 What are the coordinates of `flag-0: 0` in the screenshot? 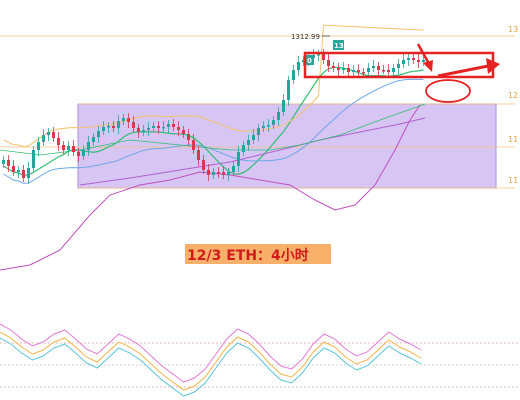 It's located at (309, 61).